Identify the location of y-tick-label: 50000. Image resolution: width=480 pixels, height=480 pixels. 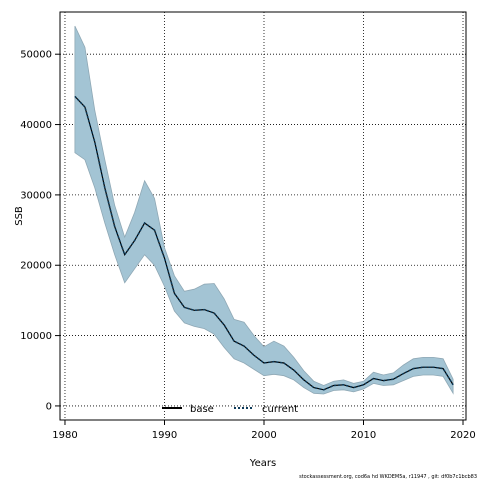
(36, 55).